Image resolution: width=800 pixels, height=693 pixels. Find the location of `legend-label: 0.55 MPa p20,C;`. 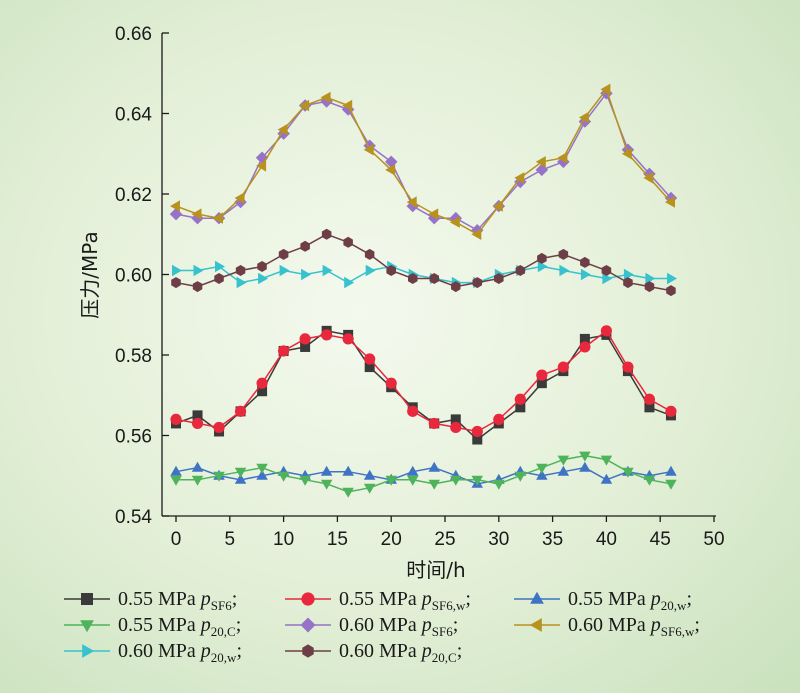

legend-label: 0.55 MPa p20,C; is located at coordinates (179, 626).